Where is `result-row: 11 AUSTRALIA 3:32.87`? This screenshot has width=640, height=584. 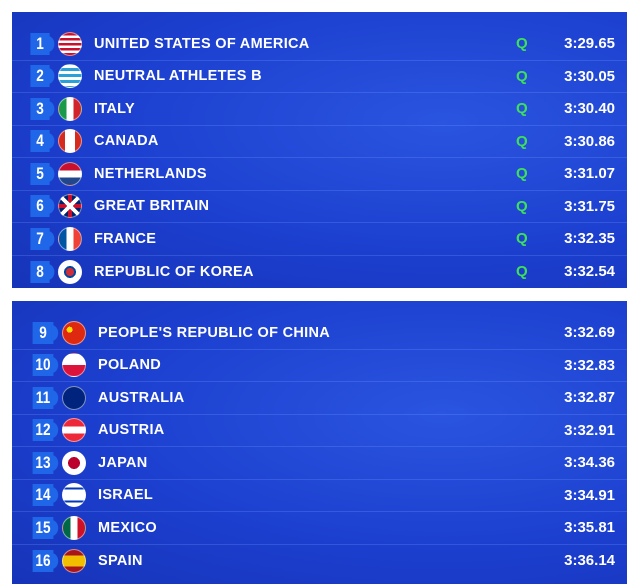
result-row: 11 AUSTRALIA 3:32.87 is located at coordinates (319, 398).